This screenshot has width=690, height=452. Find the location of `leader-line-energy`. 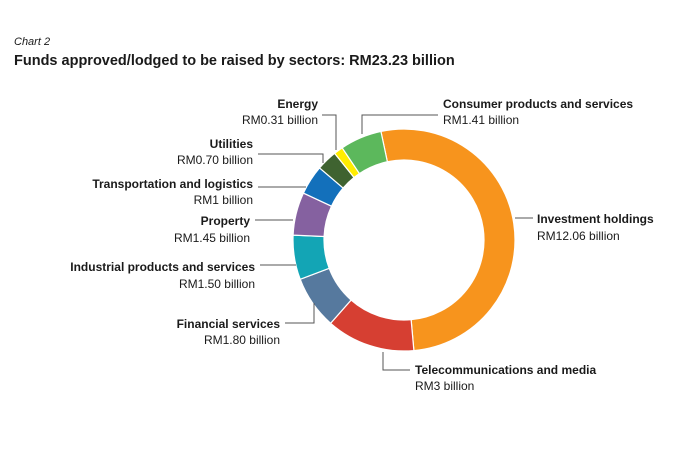

leader-line-energy is located at coordinates (329, 132).